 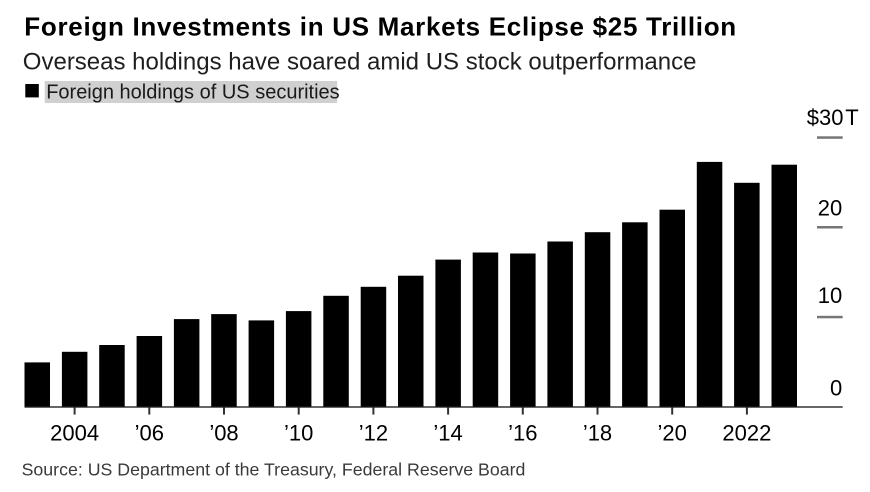 I want to click on svg-text: ’14, so click(x=447, y=433).